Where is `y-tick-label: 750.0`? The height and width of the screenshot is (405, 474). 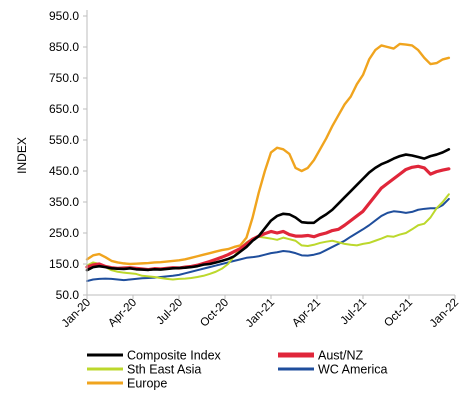 y-tick-label: 750.0 is located at coordinates (64, 78).